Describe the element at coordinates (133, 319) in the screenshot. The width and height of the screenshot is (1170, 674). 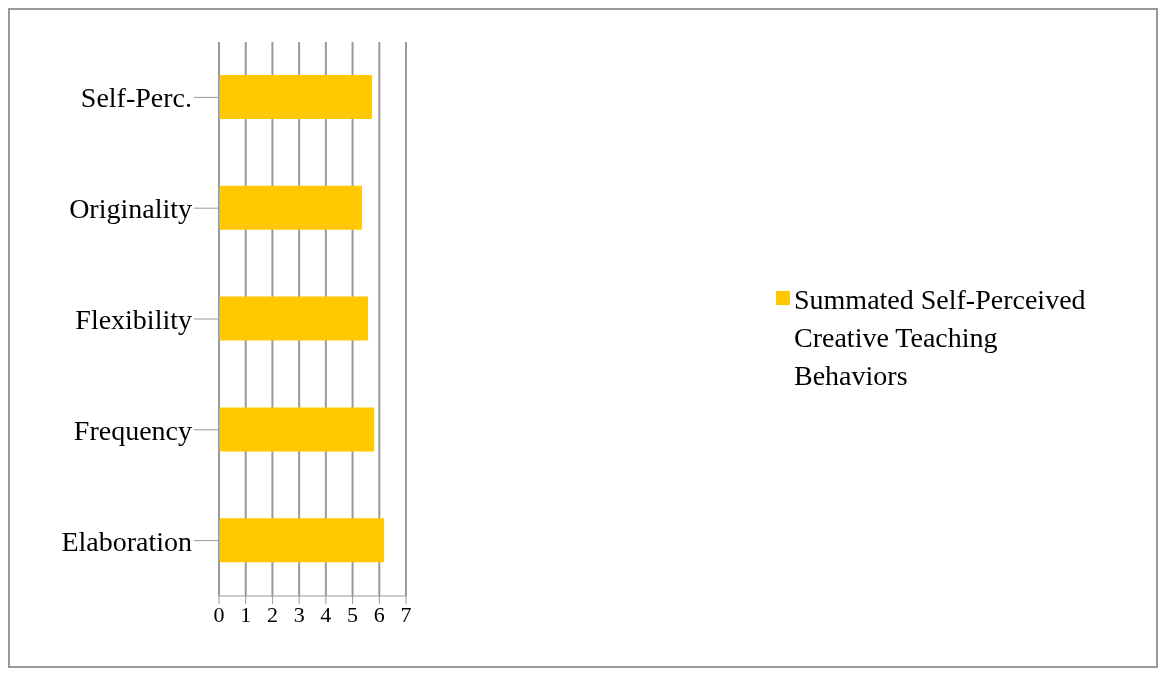
I see `y-tick-label: Flexibility` at that location.